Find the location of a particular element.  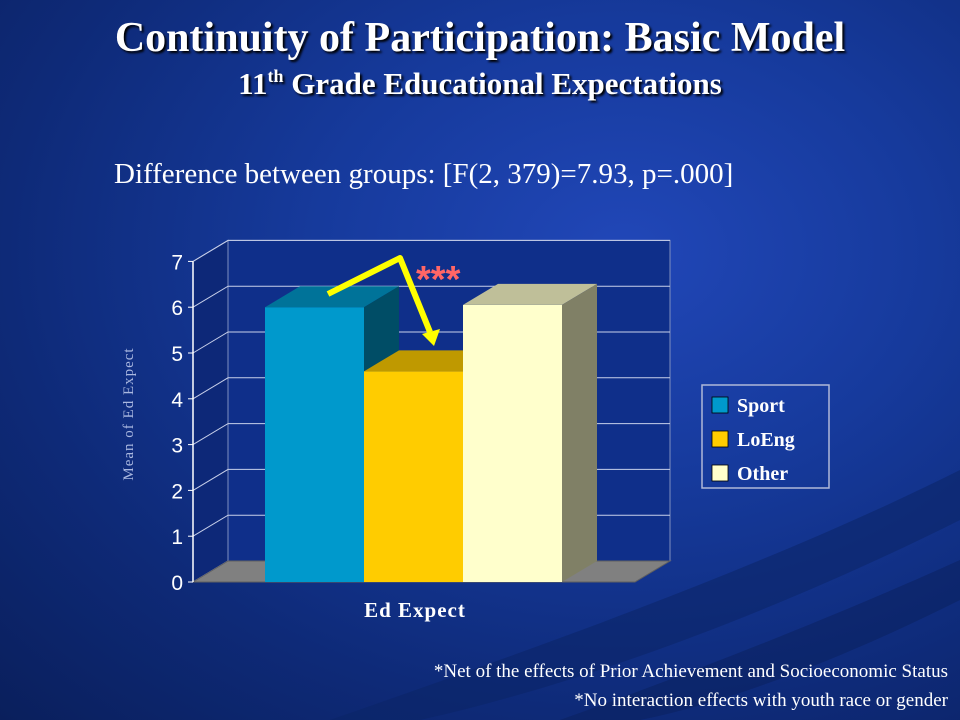

bar-sport-top is located at coordinates (332, 297).